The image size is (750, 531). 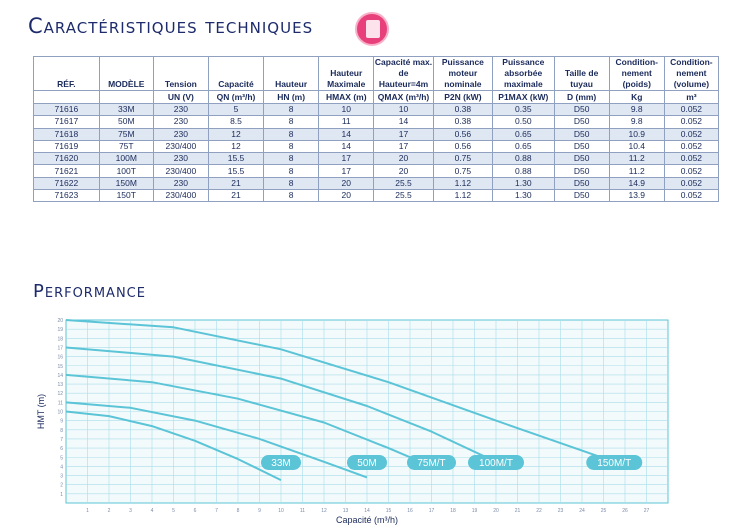 I want to click on x-tick-label: 2, so click(x=109, y=511).